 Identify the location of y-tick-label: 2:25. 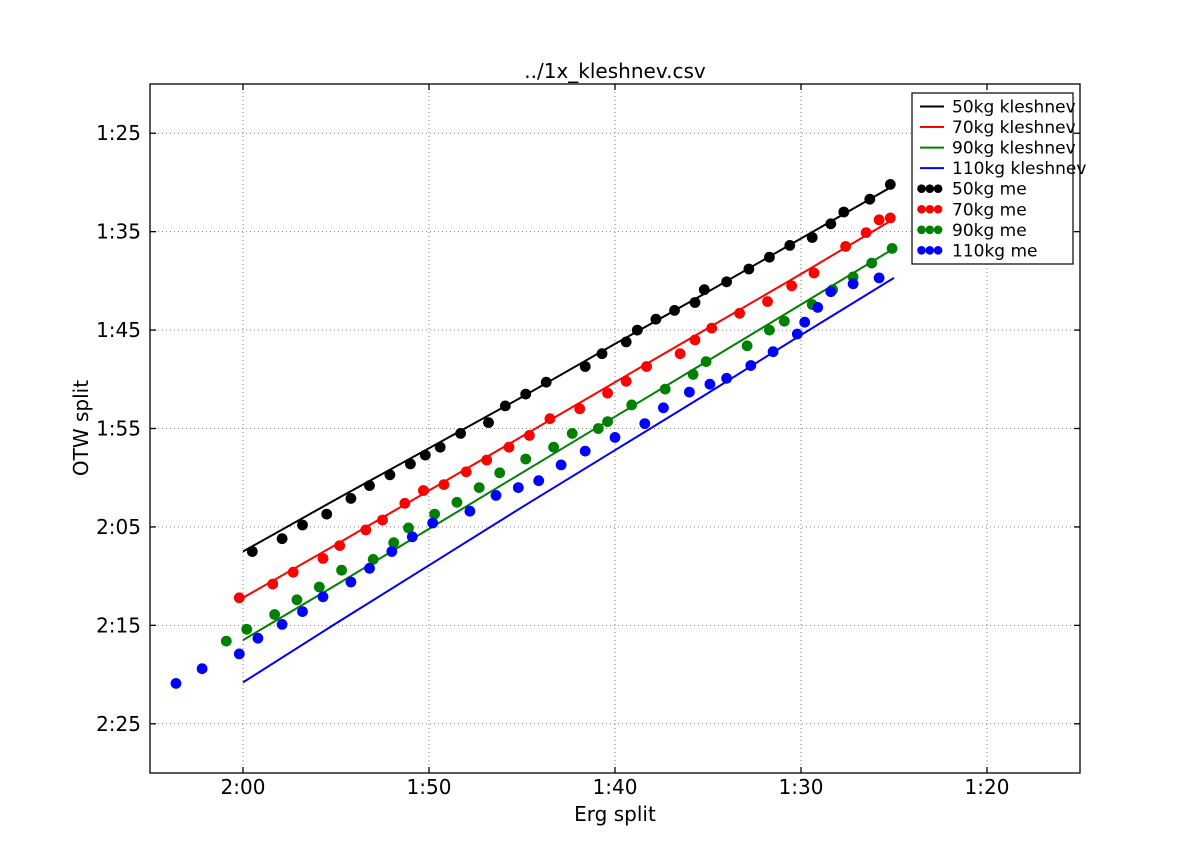
(118, 724).